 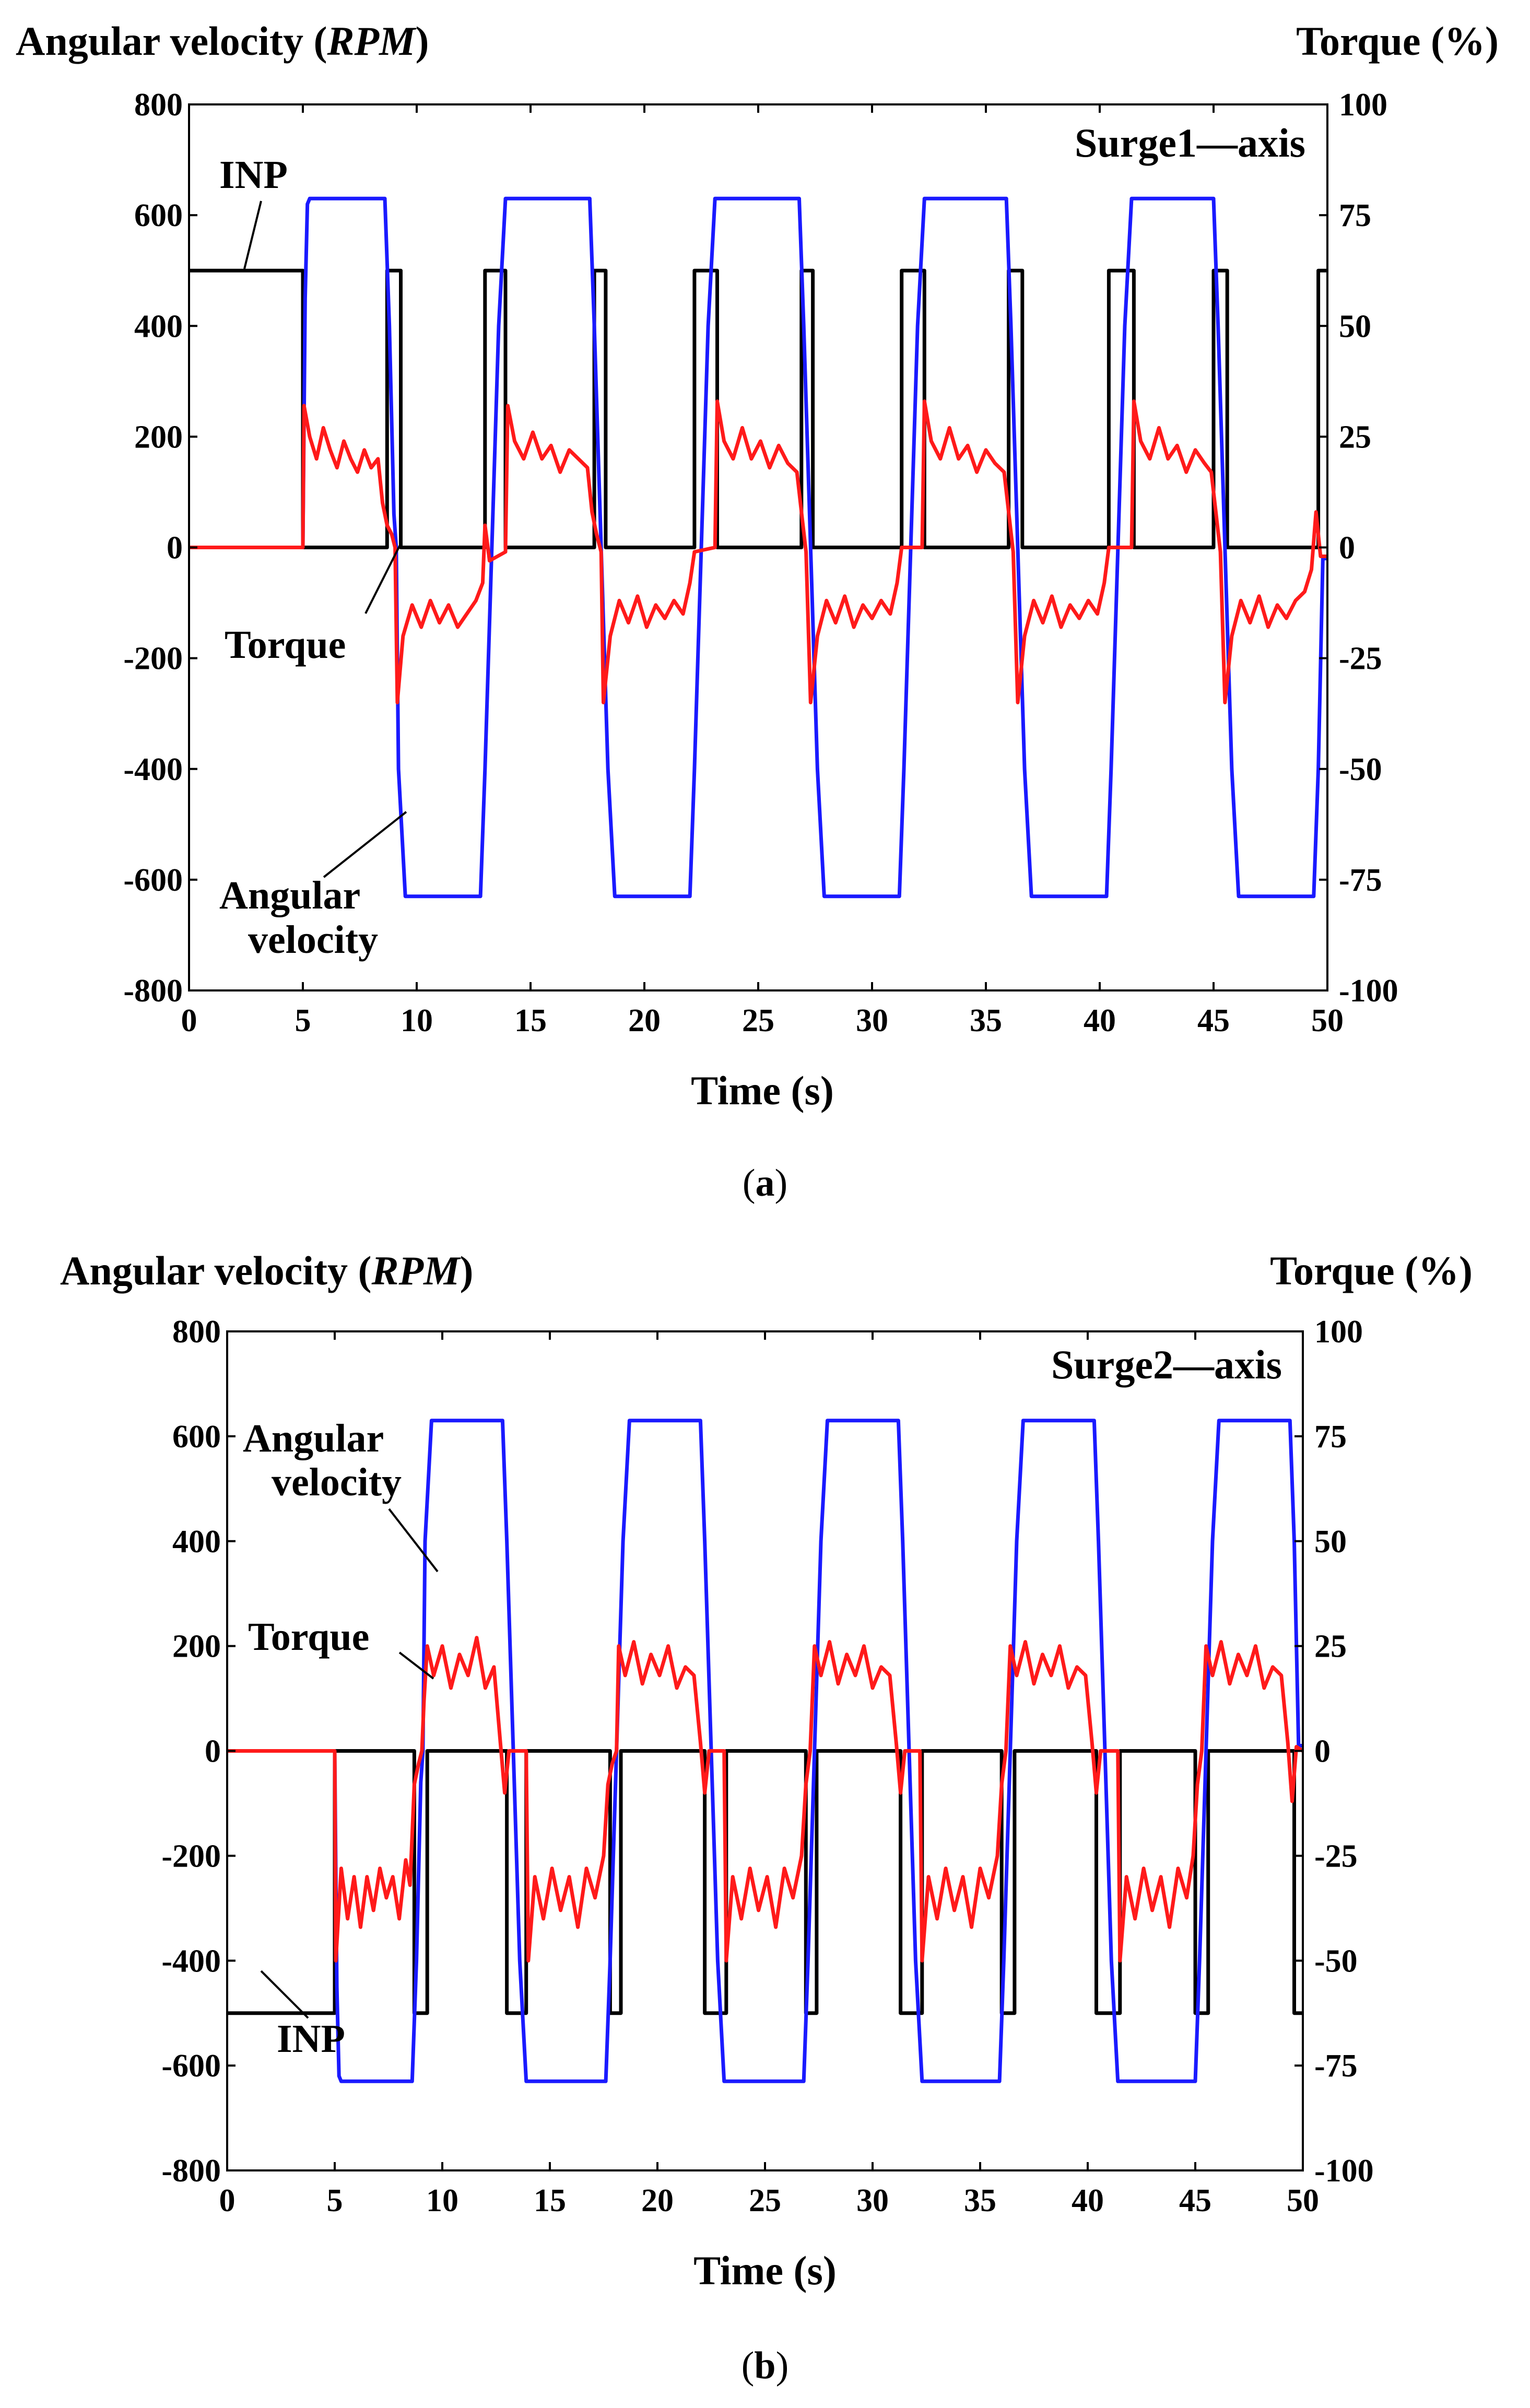 What do you see at coordinates (1166, 1364) in the screenshot?
I see `corner-label: Surge2—axis` at bounding box center [1166, 1364].